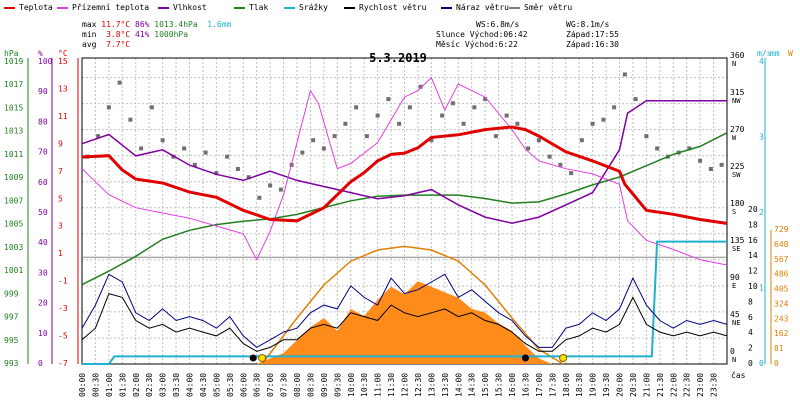  I want to click on x-tick-label: 13:30, so click(445, 385).